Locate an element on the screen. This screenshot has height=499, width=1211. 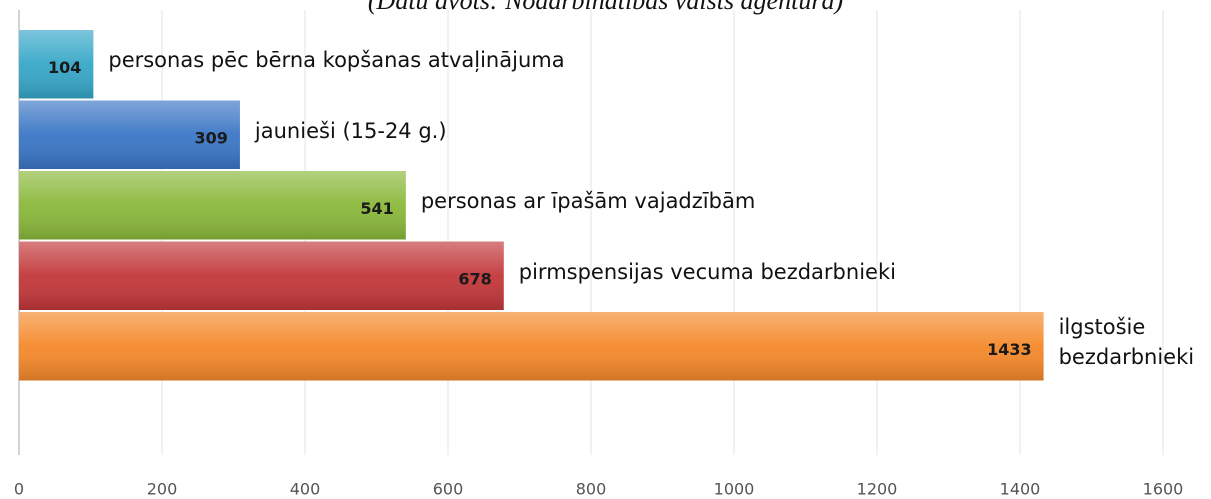
value-label: 541 is located at coordinates (376, 208).